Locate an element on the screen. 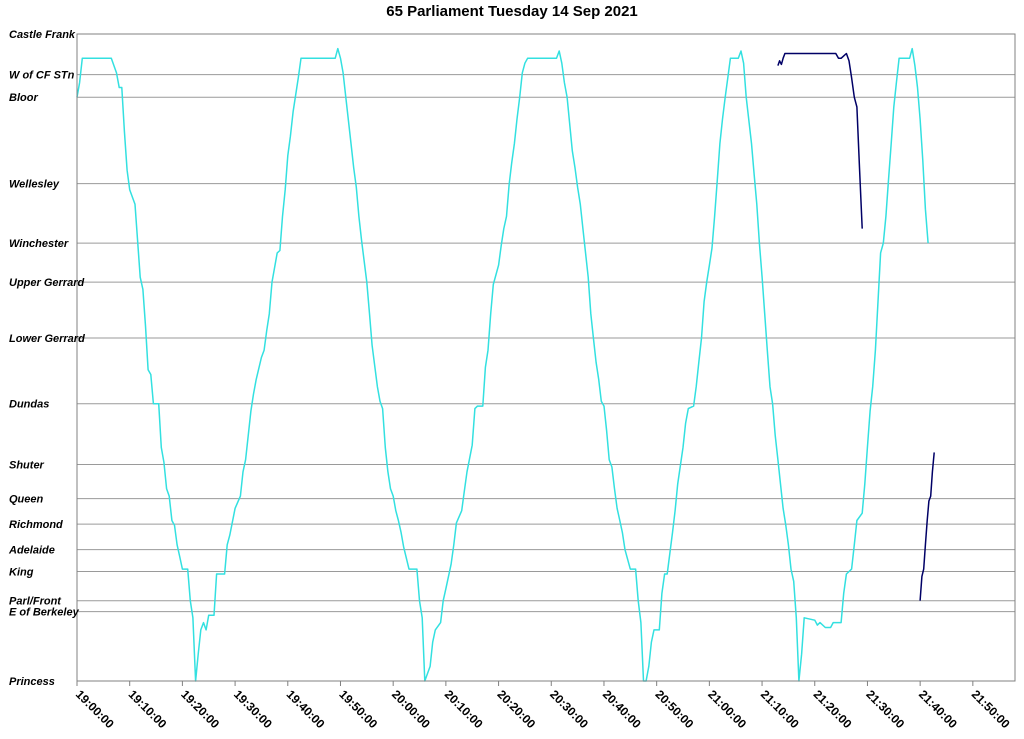  stop-label: Richmond is located at coordinates (36, 525).